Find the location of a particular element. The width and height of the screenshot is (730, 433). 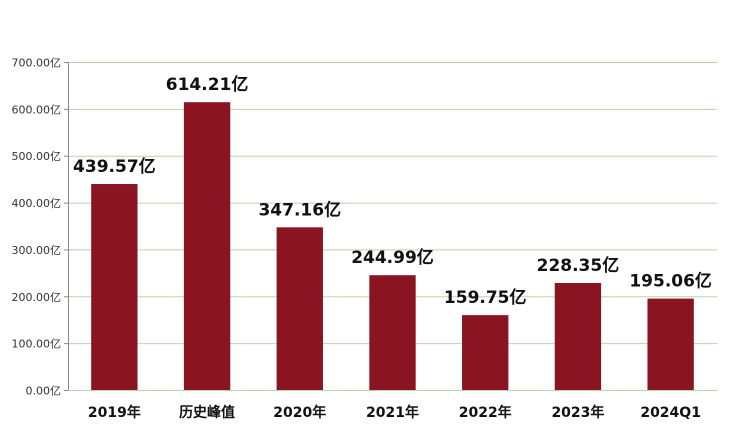

x-category-label: 2022年 is located at coordinates (485, 412).